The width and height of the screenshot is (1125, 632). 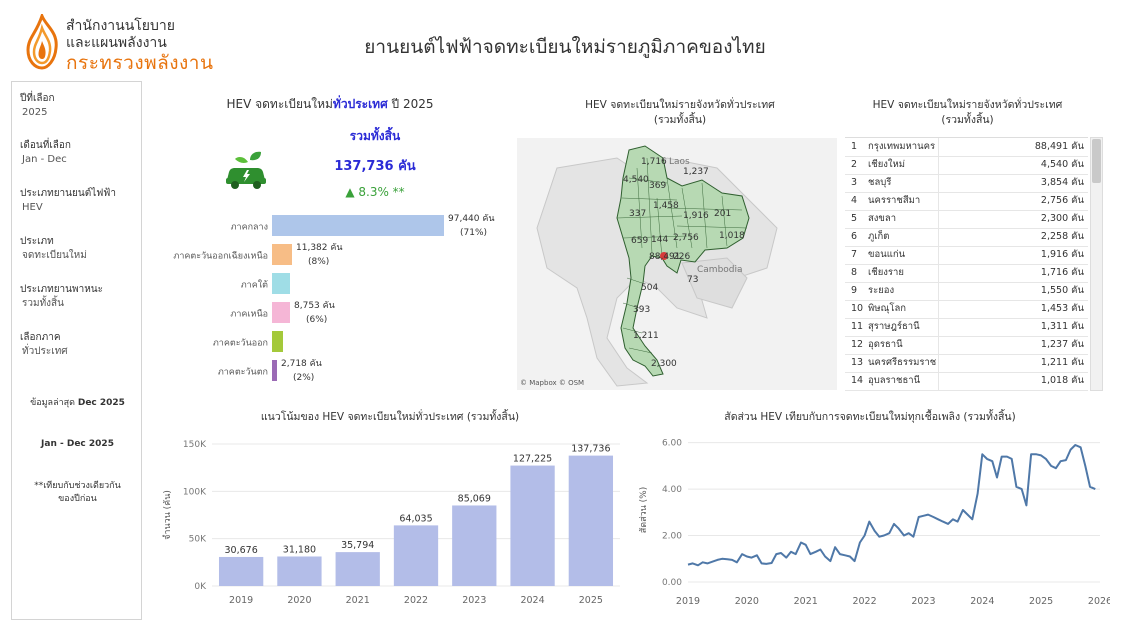 I want to click on table-row: 14 อุบลราชธานี 1,018 คัน, so click(x=966, y=381).